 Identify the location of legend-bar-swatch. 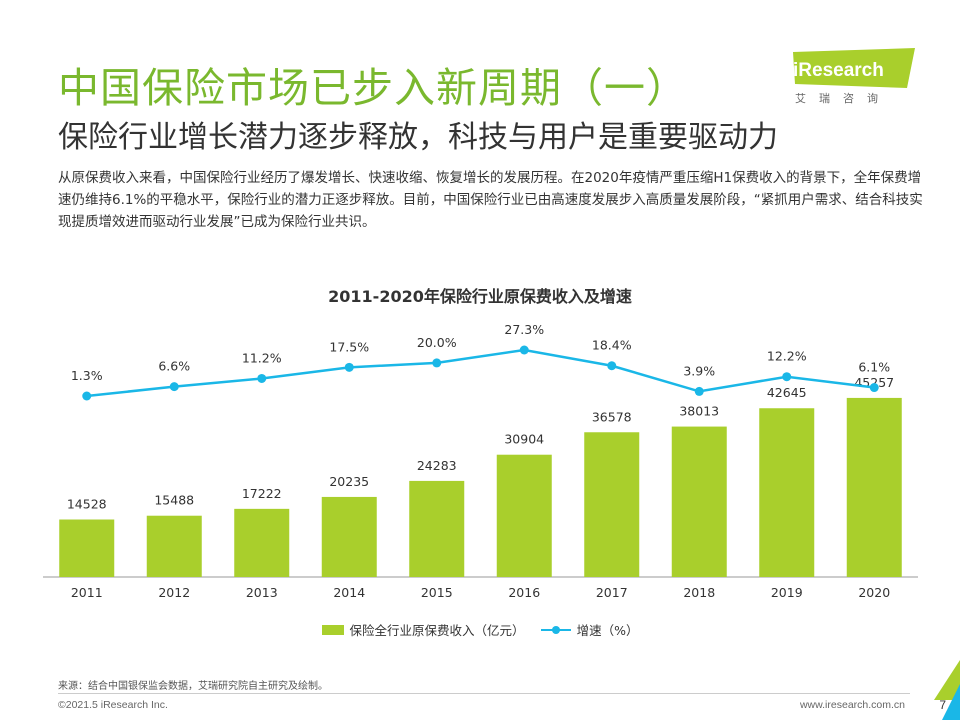
(332, 629).